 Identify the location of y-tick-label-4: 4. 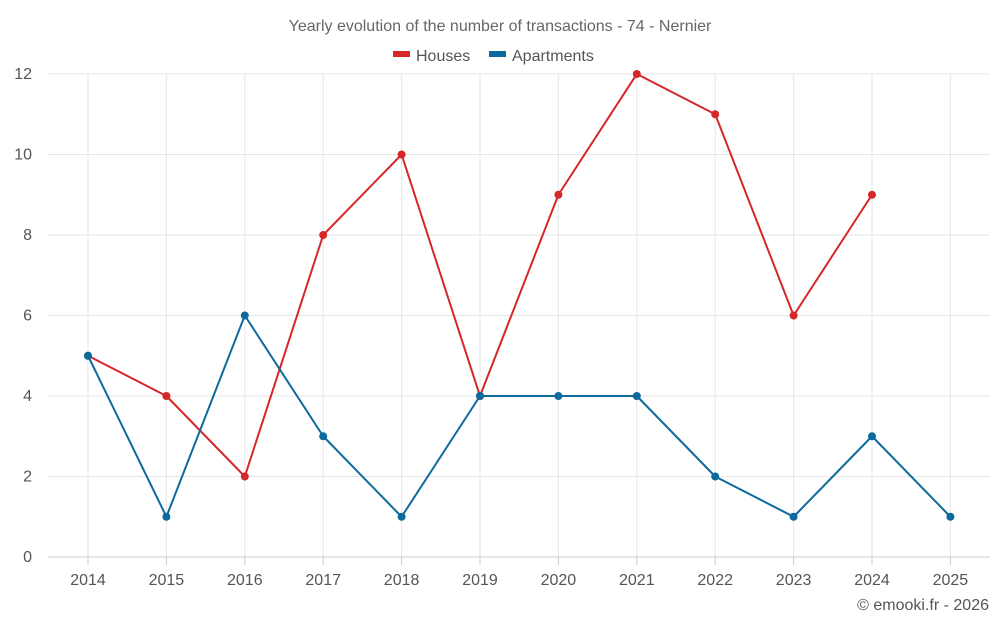
(27, 396).